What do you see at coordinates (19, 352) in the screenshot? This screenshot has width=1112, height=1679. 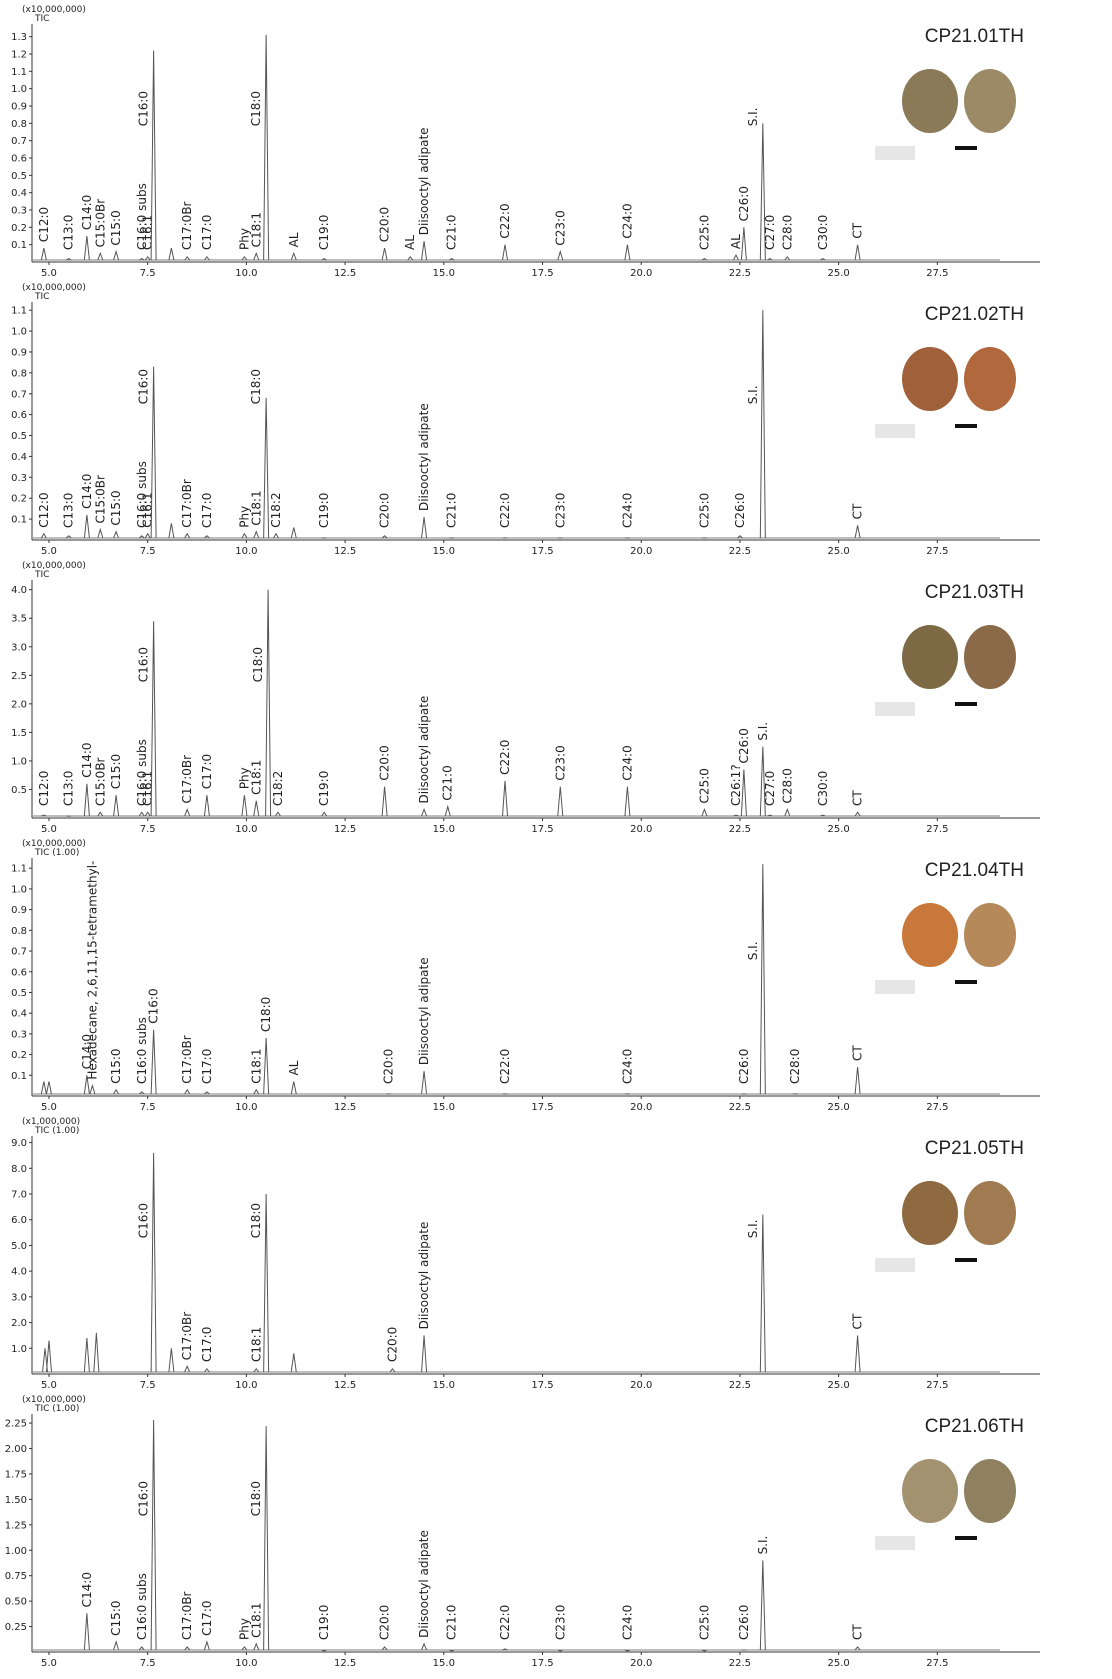 I see `y-tick-label: 0.9` at bounding box center [19, 352].